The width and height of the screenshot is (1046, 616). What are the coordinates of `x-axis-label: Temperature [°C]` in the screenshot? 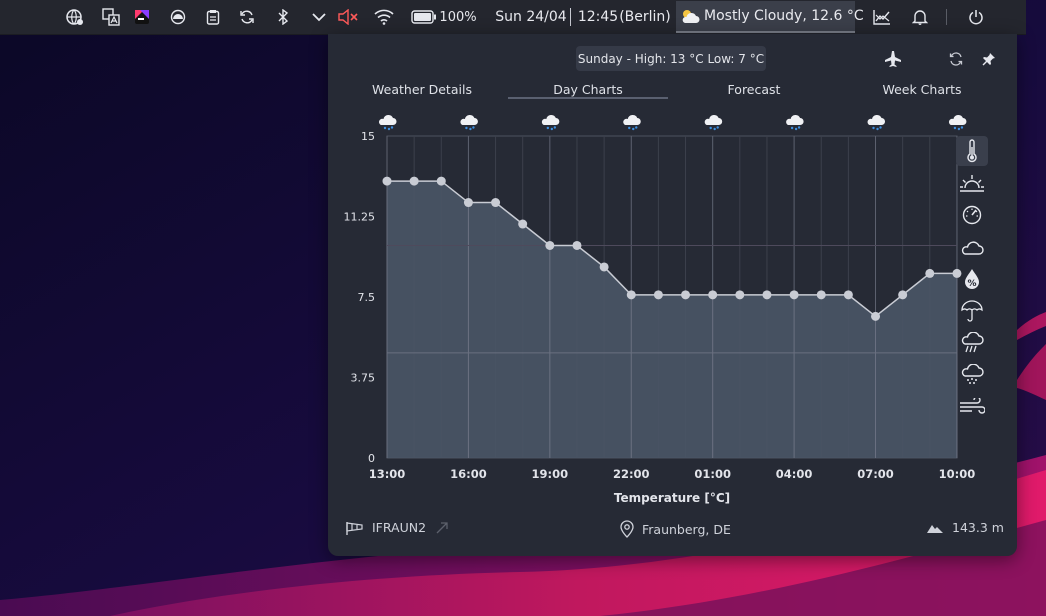 It's located at (672, 498).